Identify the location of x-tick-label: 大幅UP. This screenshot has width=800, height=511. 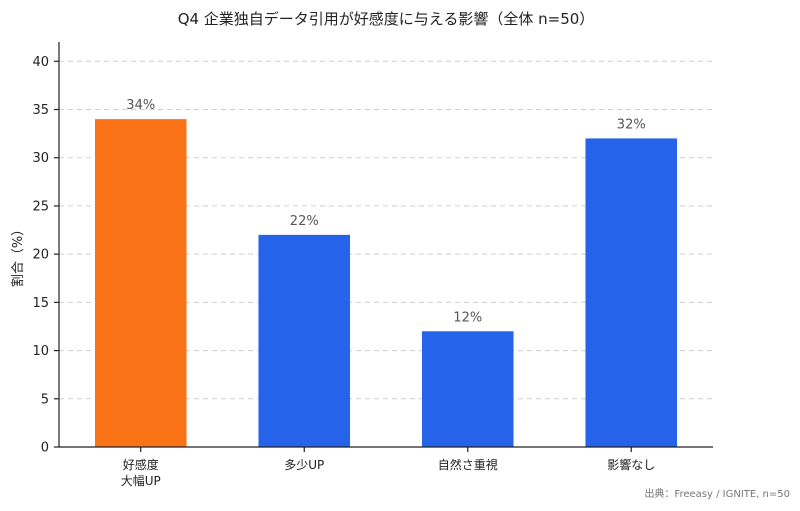
(141, 480).